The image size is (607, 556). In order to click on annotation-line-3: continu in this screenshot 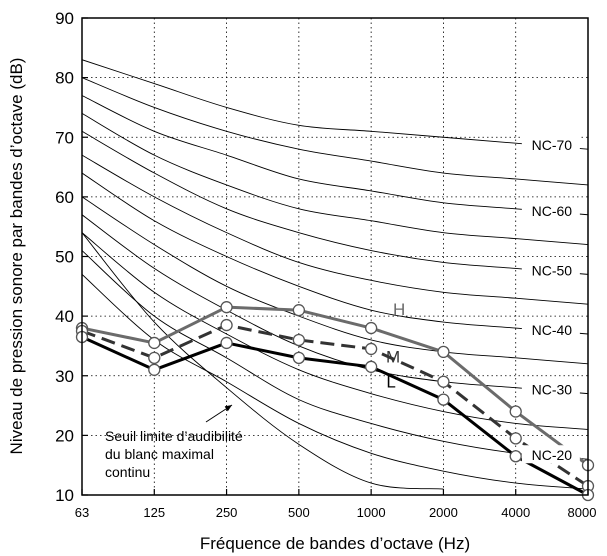, I will do `click(127, 472)`.